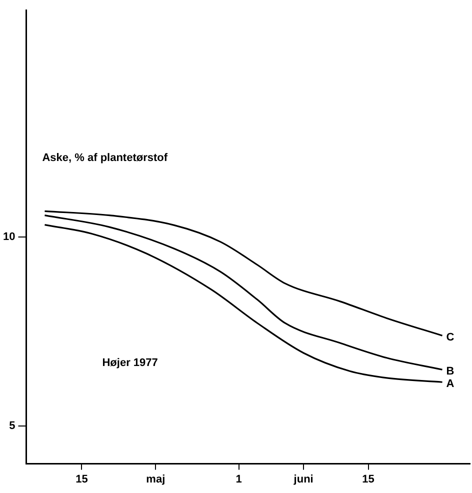  Describe the element at coordinates (450, 372) in the screenshot. I see `series-label: B` at that location.